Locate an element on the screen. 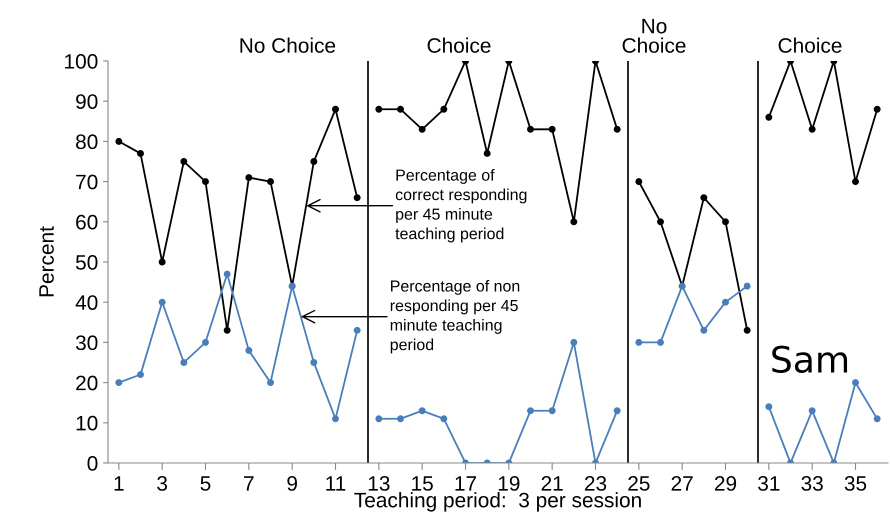 Image resolution: width=890 pixels, height=529 pixels. y-tick-label: 50 is located at coordinates (87, 262).